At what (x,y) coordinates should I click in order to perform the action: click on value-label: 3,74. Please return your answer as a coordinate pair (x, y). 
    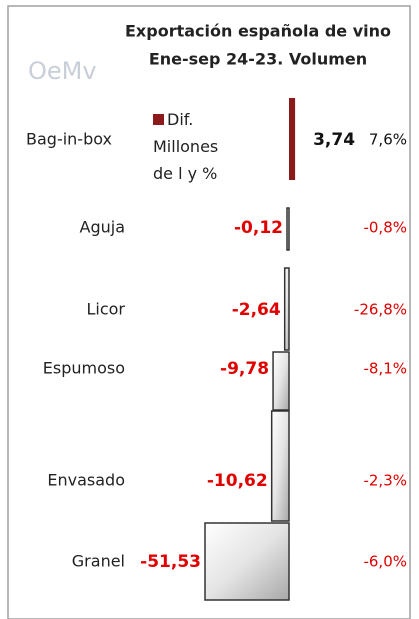
    Looking at the image, I should click on (334, 140).